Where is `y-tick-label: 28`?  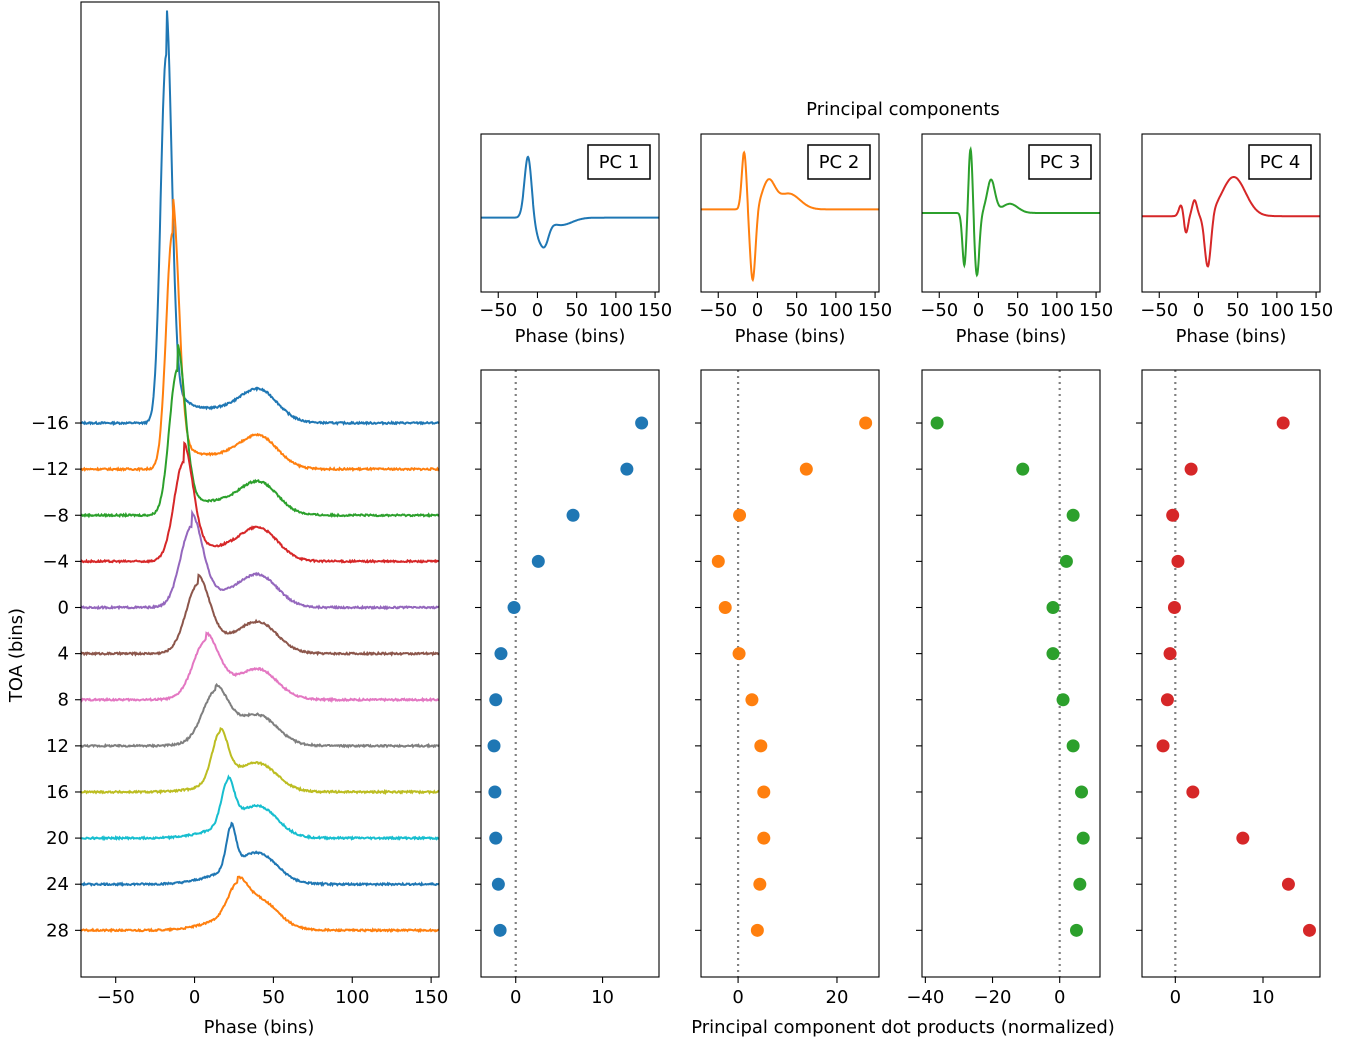 y-tick-label: 28 is located at coordinates (57, 930).